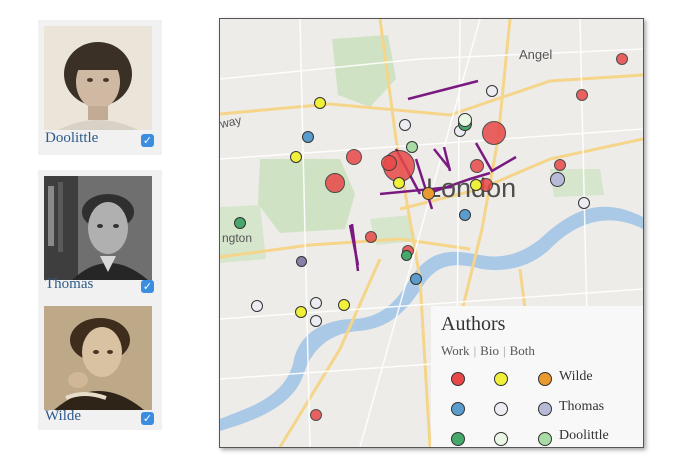 The width and height of the screenshot is (700, 467). What do you see at coordinates (545, 379) in the screenshot?
I see `legend-swatch-wilde-both` at bounding box center [545, 379].